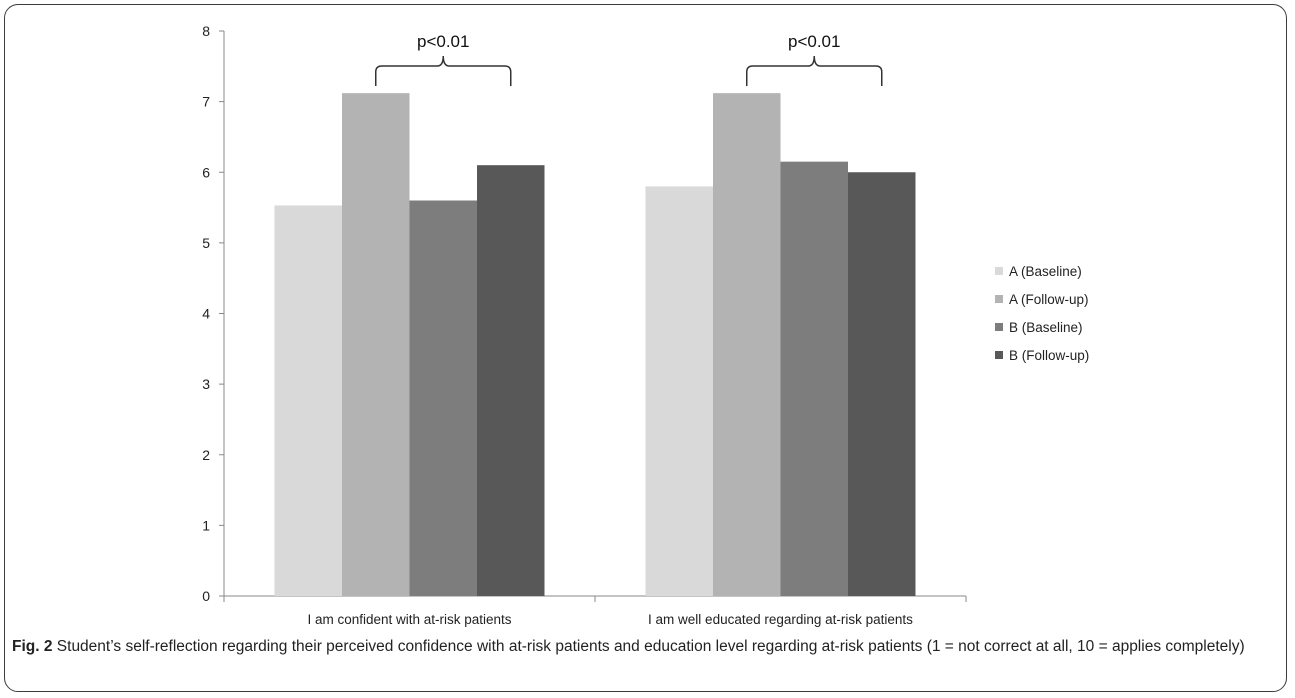  I want to click on legend-label: B (Baseline), so click(1046, 327).